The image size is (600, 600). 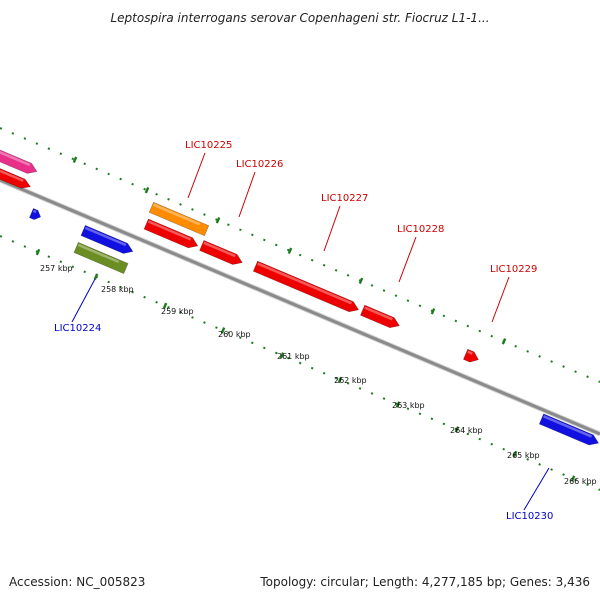 I want to click on tick-label: 263 kbp, so click(x=408, y=405).